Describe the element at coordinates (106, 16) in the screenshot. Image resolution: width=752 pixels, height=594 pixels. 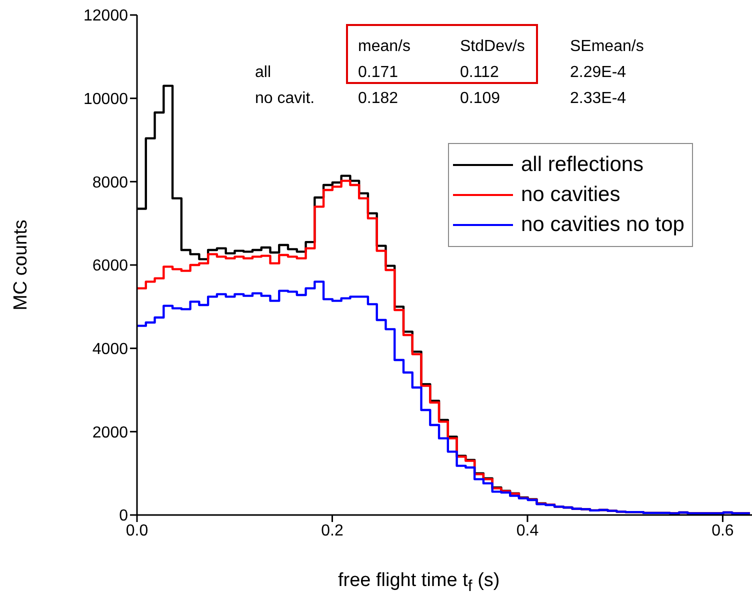
I see `y-tick-label: 12000` at that location.